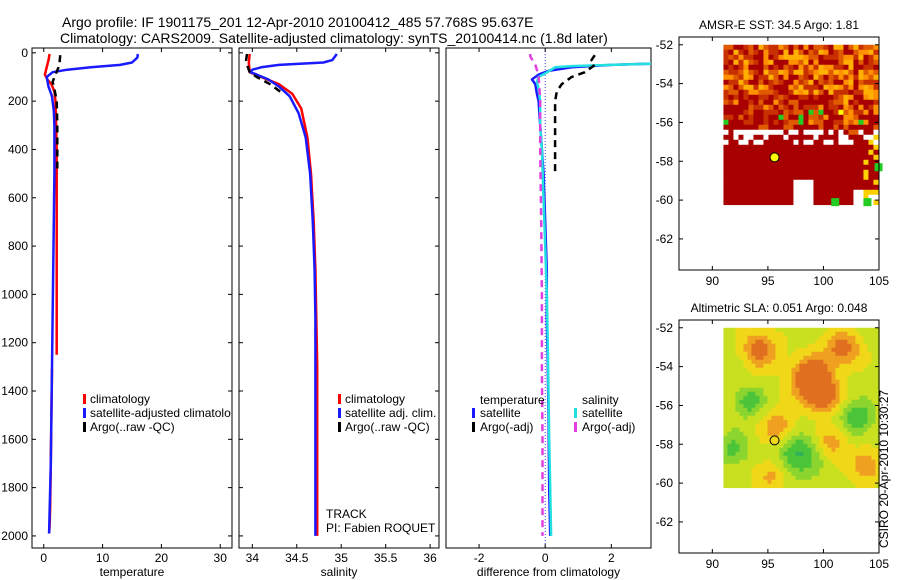 This screenshot has width=900, height=580. I want to click on sla_map-title: Altimetric SLA: 0.051 Argo: 0.048, so click(779, 308).